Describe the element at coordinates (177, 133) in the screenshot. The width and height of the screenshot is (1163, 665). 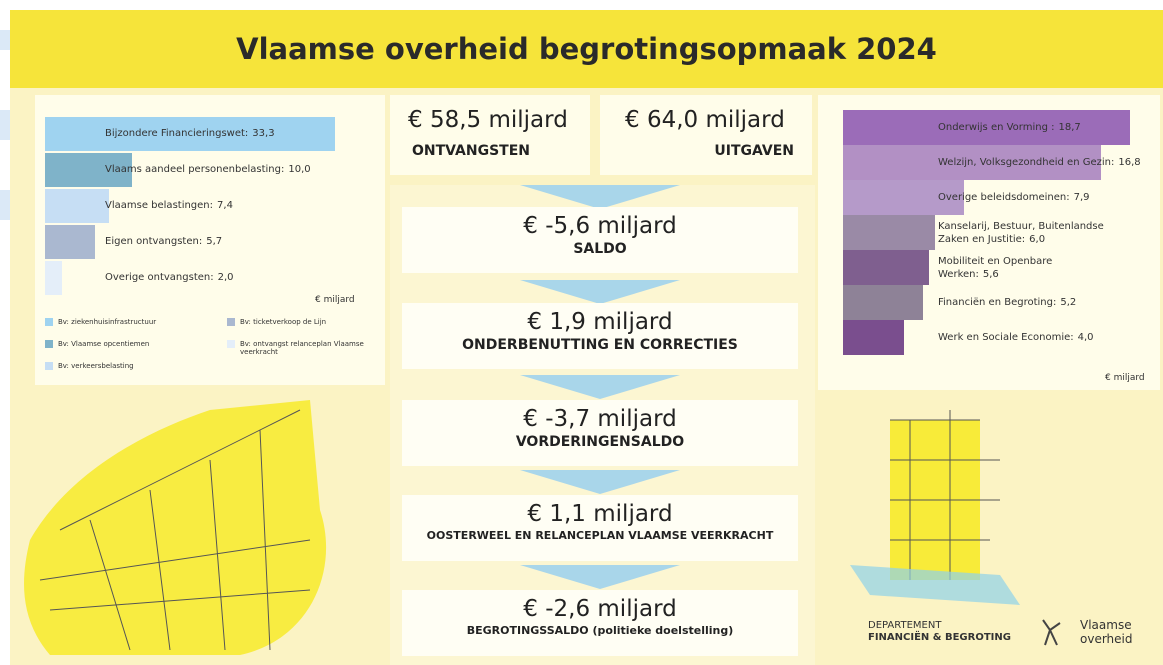
I see `bar-label-text: Bijzondere Financieringswet:` at that location.